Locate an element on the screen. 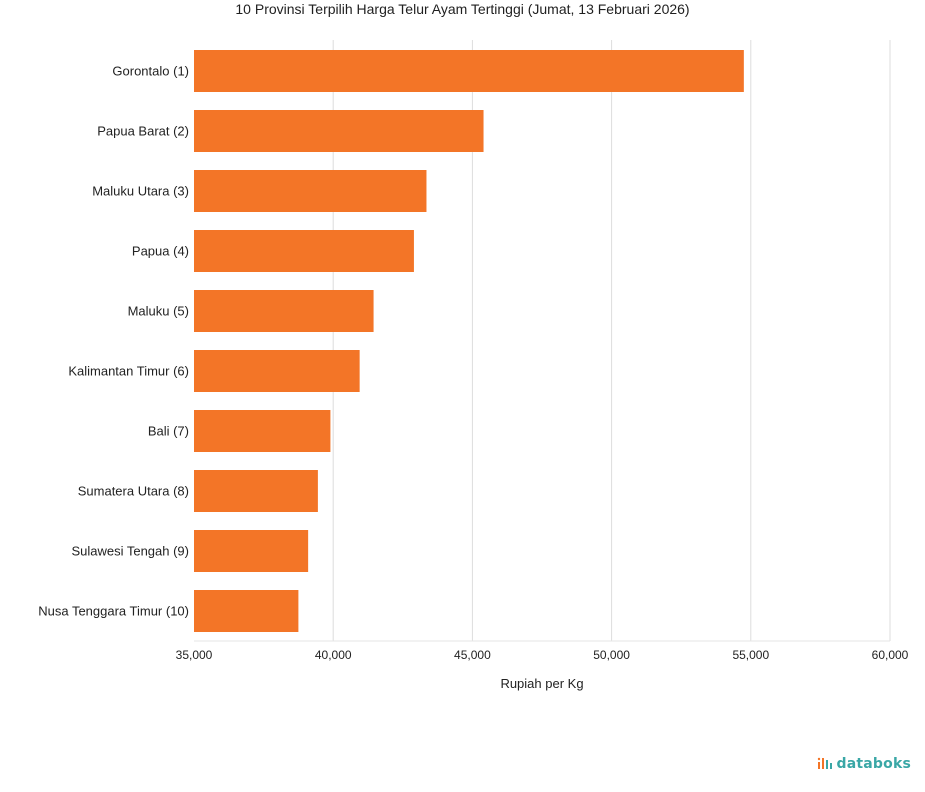  x-axis-title: Rupiah per Kg is located at coordinates (541, 683).